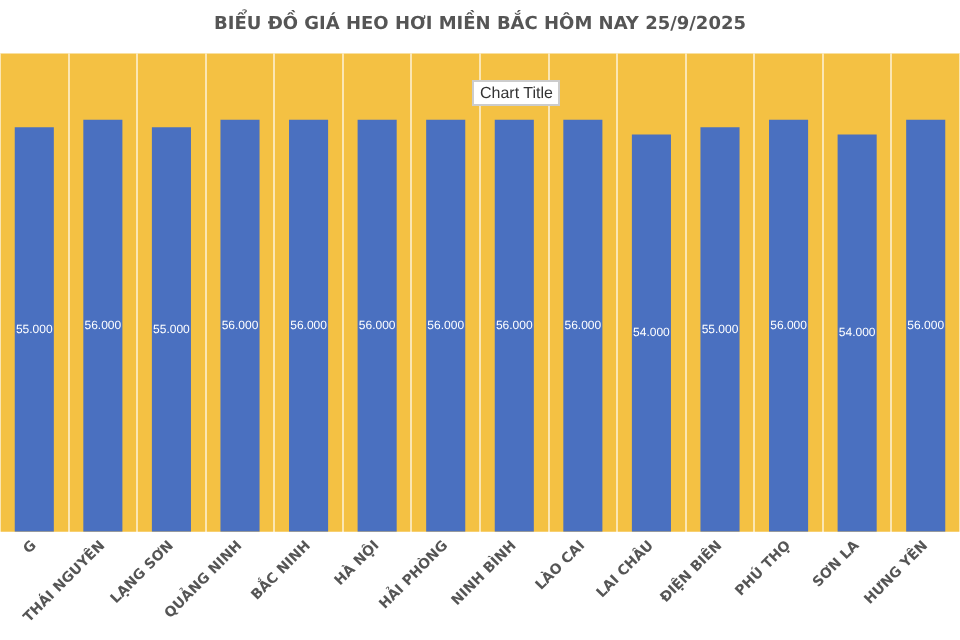 This screenshot has height=640, width=960. Describe the element at coordinates (480, 22) in the screenshot. I see `chart-title: BIỂU ĐỒ GIÁ HEO HƠI MIỀN BẮC HÔM NAY 25/9/2025` at that location.